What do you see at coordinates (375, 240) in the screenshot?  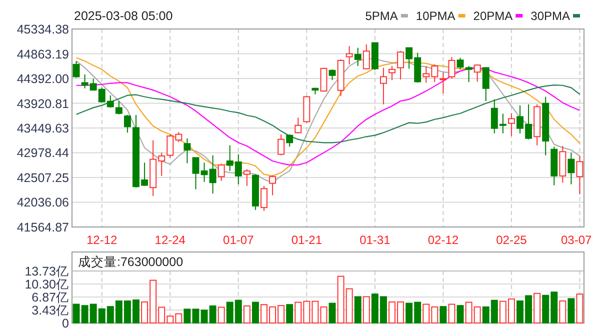 I see `x-tick-label: 01-31` at bounding box center [375, 240].